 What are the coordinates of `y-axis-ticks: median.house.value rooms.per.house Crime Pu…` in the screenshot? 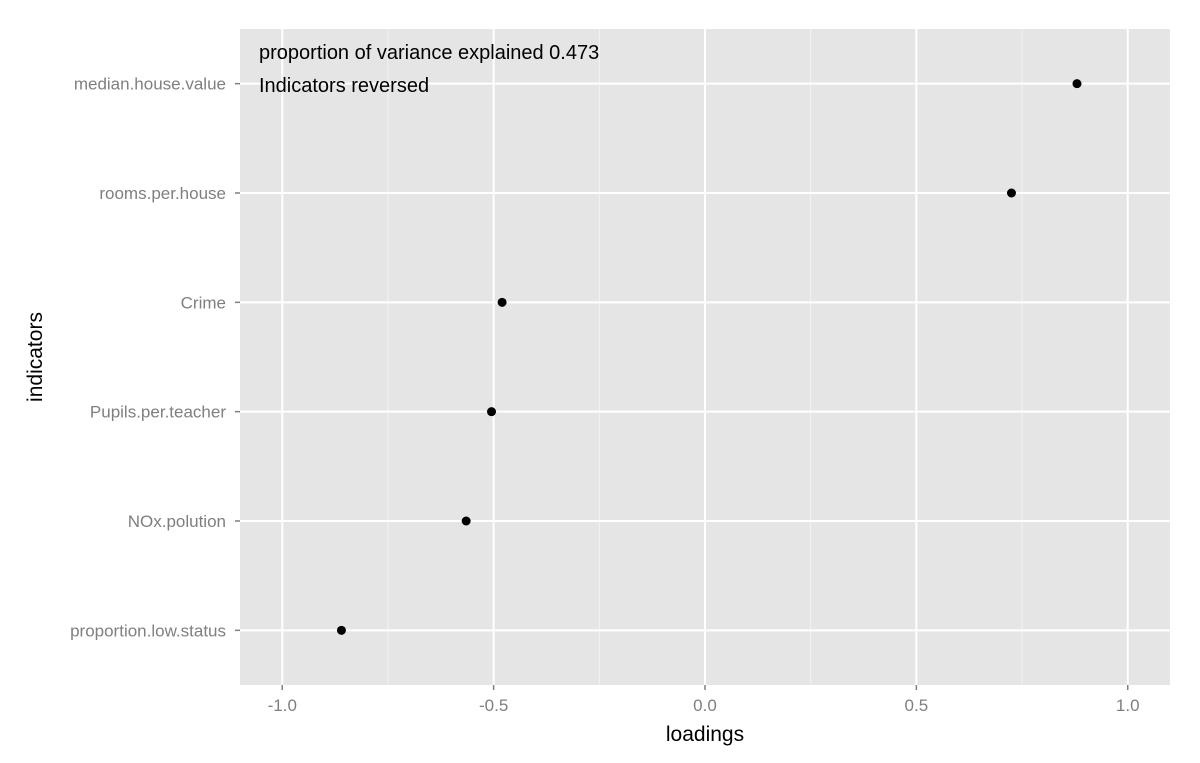 It's located at (155, 357).